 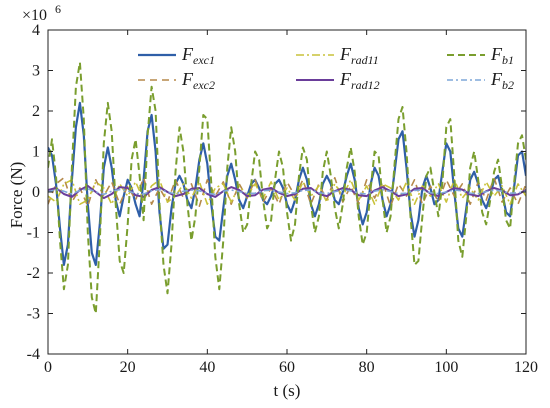 I want to click on y-tick-label: -4, so click(x=33, y=354).